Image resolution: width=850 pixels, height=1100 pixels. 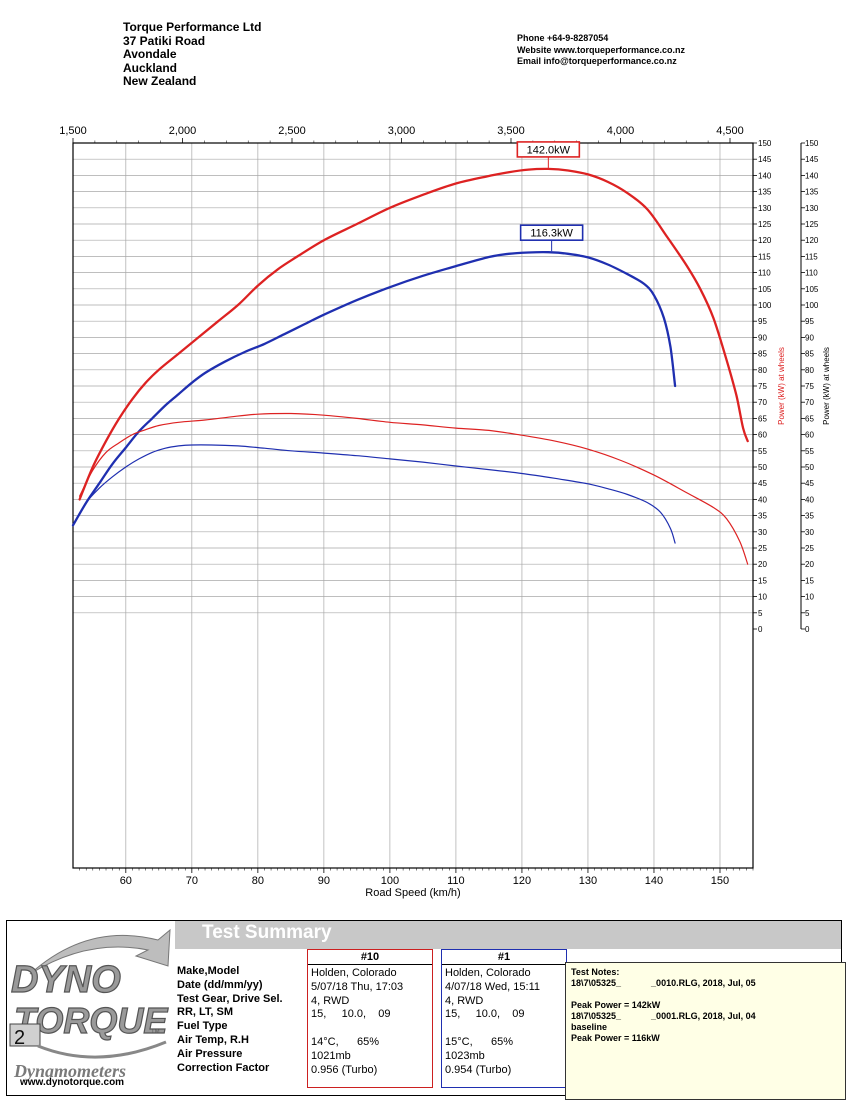 I want to click on y-tick-label: 70, so click(x=762, y=402).